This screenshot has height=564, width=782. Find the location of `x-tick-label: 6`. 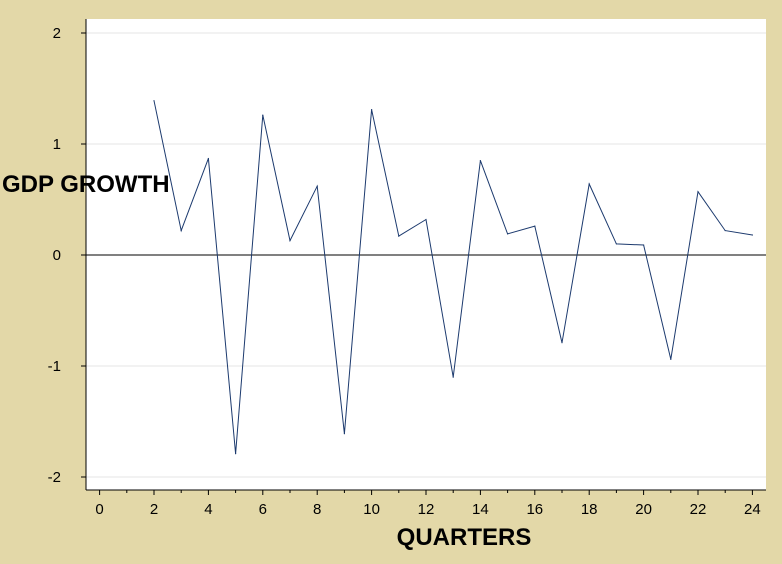

x-tick-label: 6 is located at coordinates (263, 509).